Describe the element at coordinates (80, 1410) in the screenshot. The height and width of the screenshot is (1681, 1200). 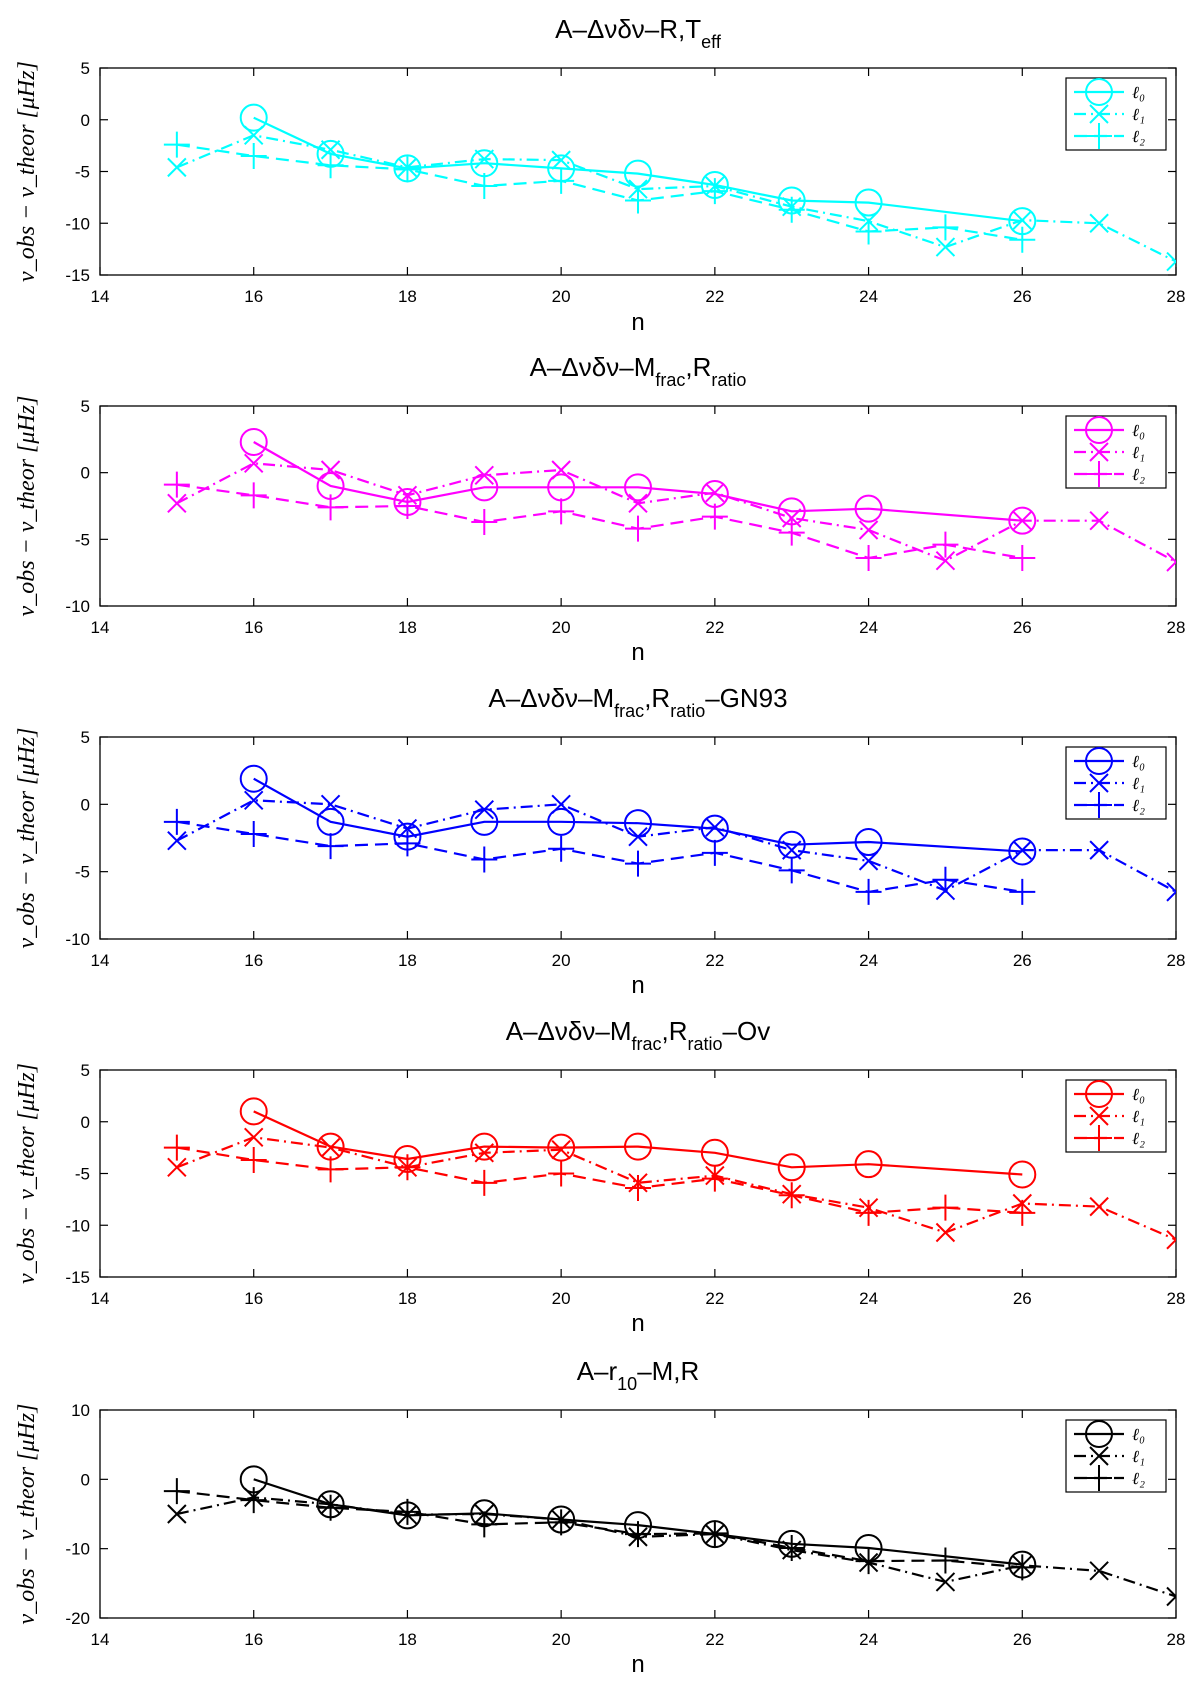
I see `y-tick-label: 10` at that location.